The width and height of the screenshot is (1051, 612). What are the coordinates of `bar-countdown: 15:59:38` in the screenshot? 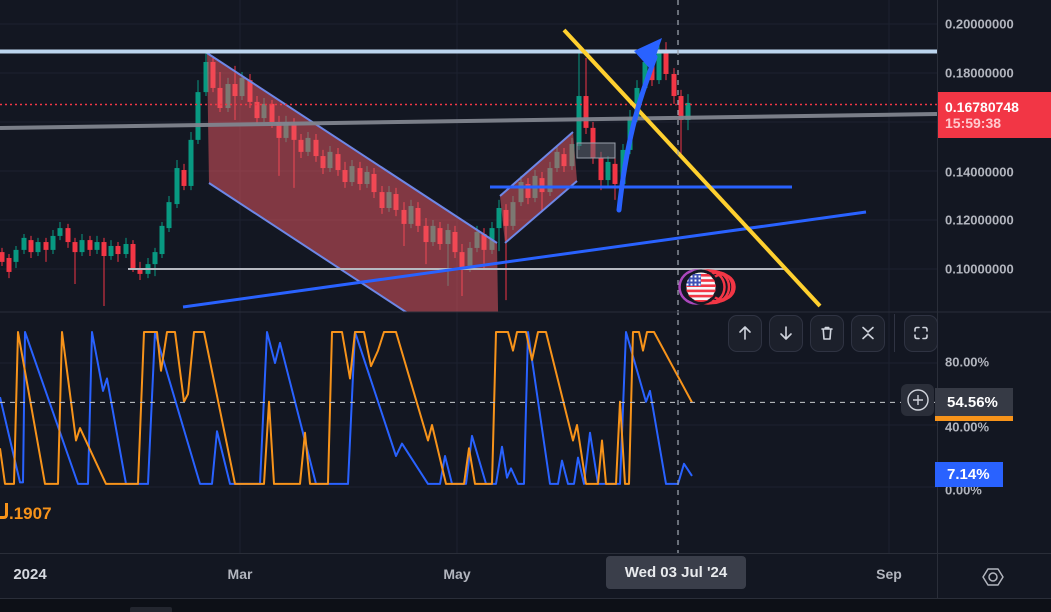 It's located at (973, 123).